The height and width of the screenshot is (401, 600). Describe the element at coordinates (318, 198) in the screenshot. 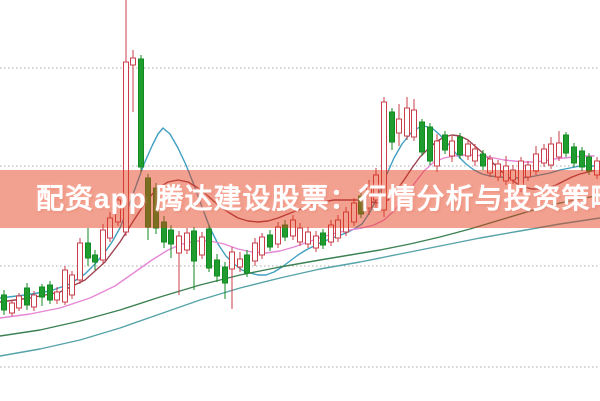

I see `headline-text: 配资app 腾达建设股票：行情分析与投资策略` at that location.